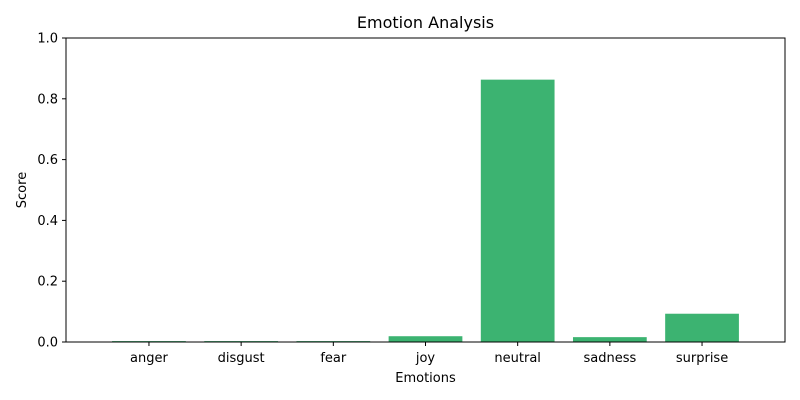 This screenshot has width=800, height=400. What do you see at coordinates (333, 358) in the screenshot?
I see `x-tick-label-fear: fear` at bounding box center [333, 358].